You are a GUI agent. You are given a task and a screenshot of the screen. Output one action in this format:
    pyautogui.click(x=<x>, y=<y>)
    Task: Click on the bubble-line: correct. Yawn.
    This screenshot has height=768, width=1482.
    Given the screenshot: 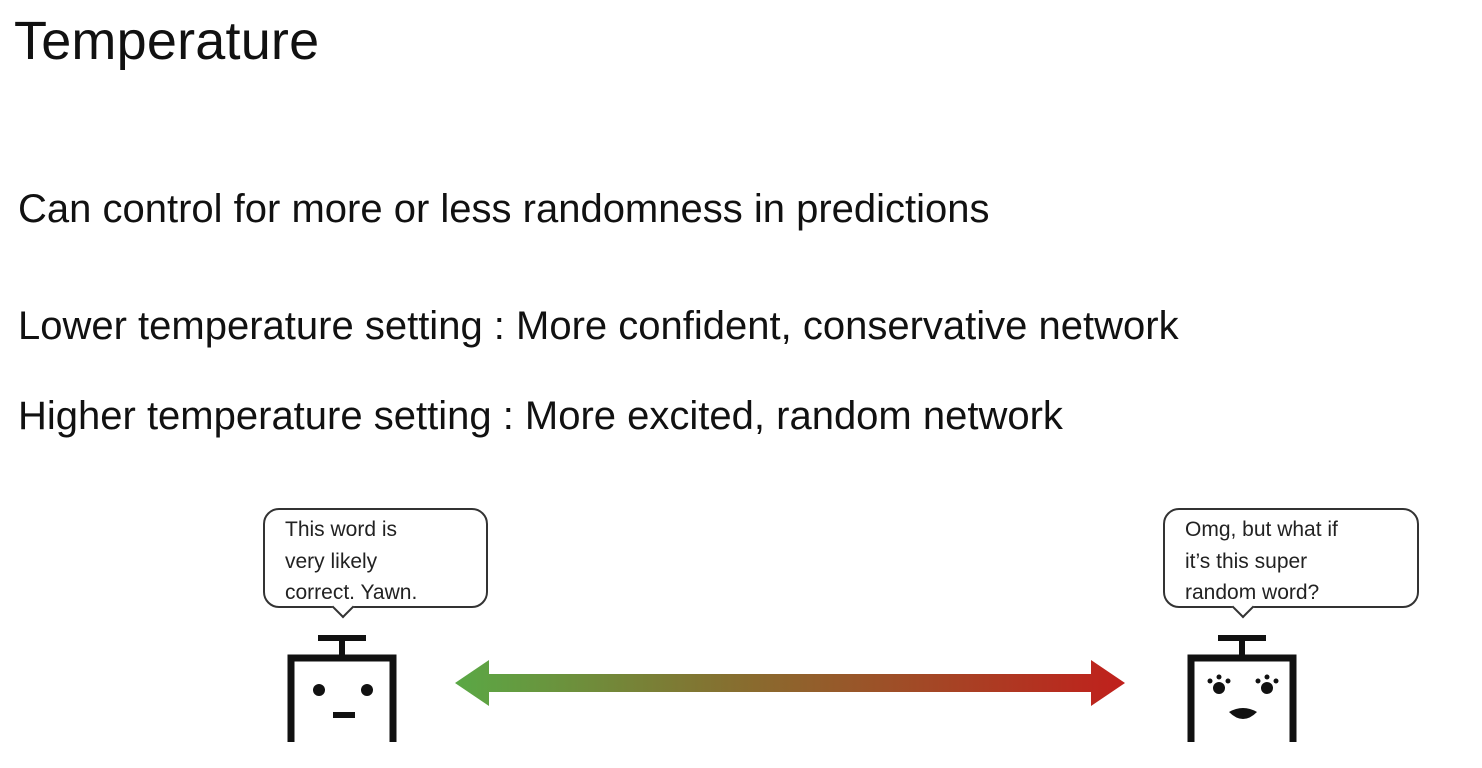 What is the action you would take?
    pyautogui.click(x=351, y=592)
    